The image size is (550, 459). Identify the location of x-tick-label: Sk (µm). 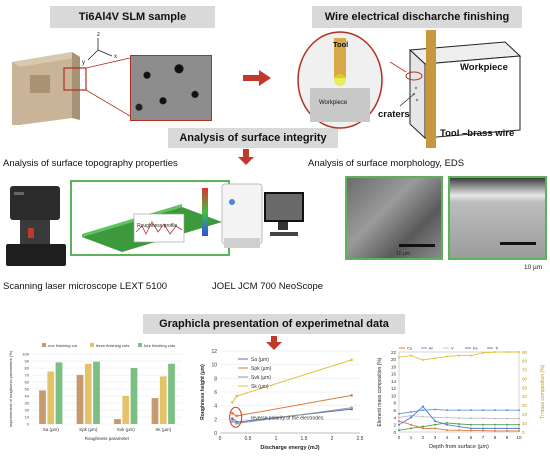
(163, 429).